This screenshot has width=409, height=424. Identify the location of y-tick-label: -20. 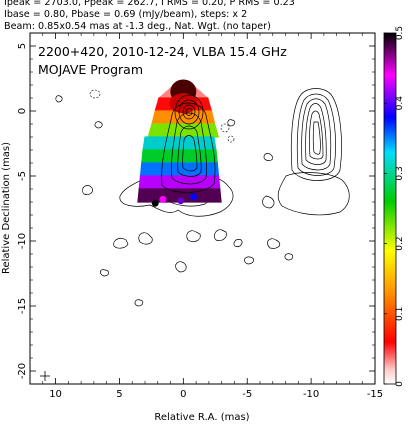
(22, 371).